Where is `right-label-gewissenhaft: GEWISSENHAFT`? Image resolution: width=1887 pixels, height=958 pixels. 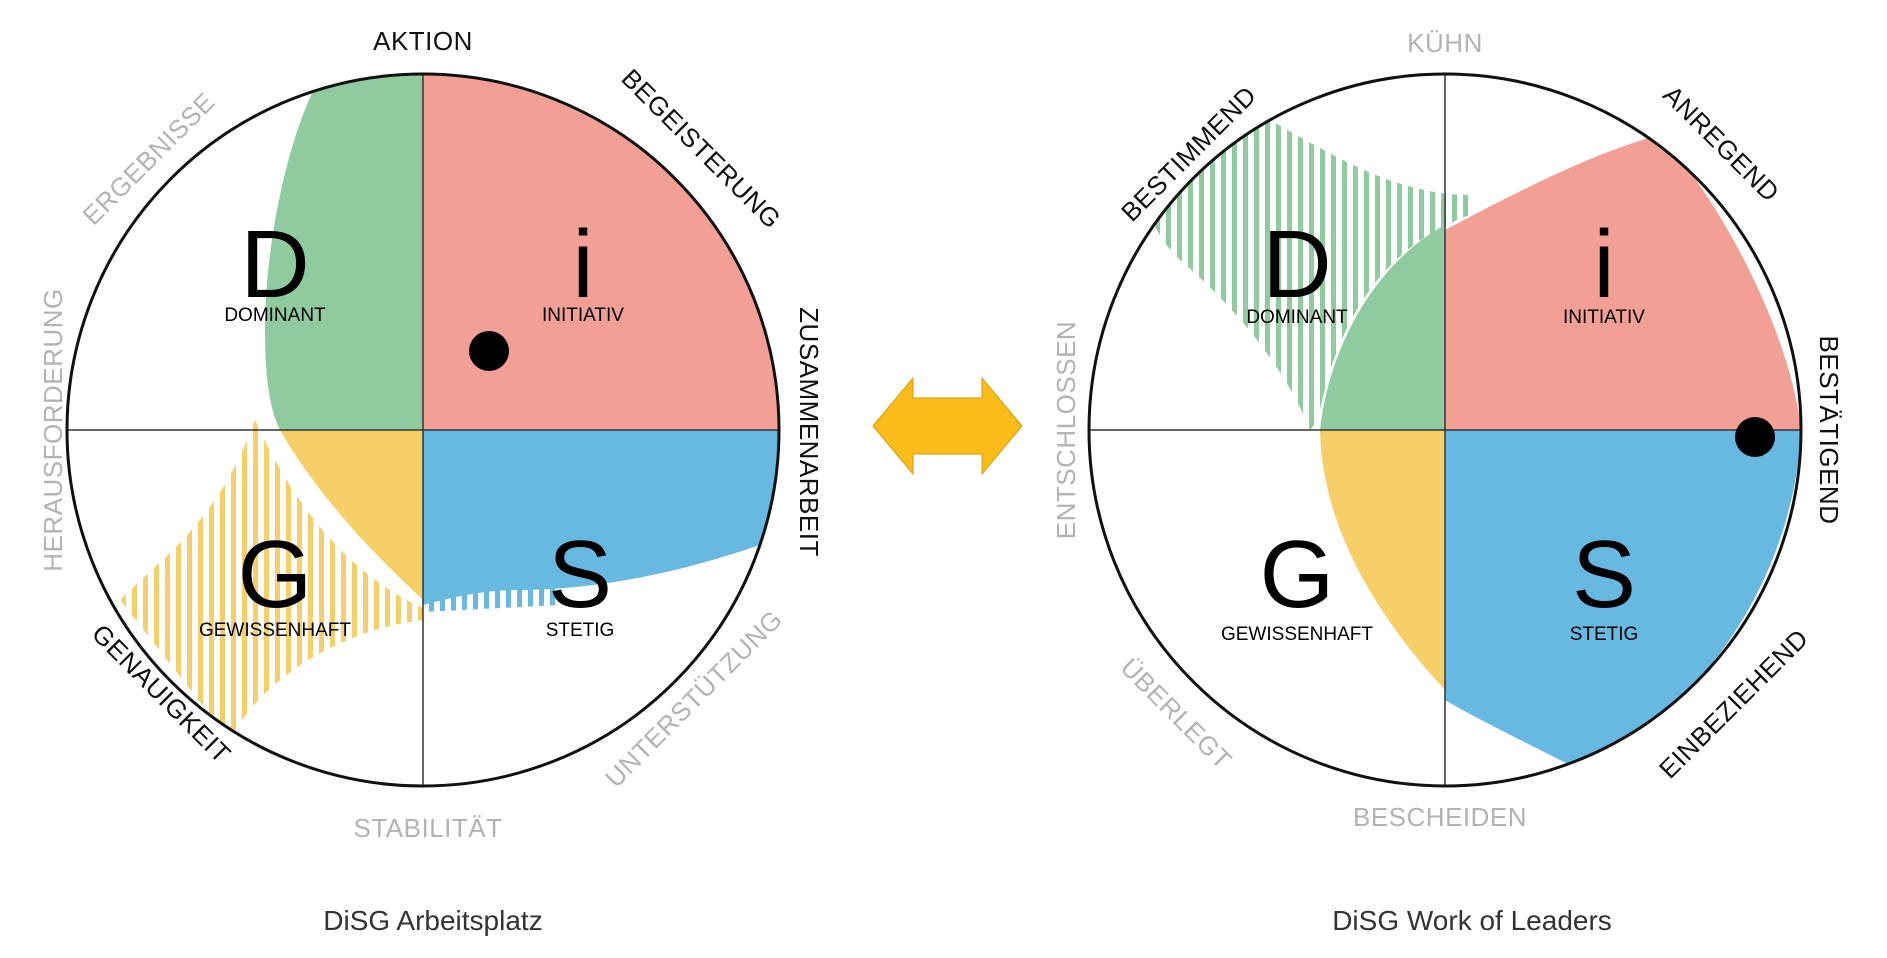
right-label-gewissenhaft: GEWISSENHAFT is located at coordinates (1297, 634).